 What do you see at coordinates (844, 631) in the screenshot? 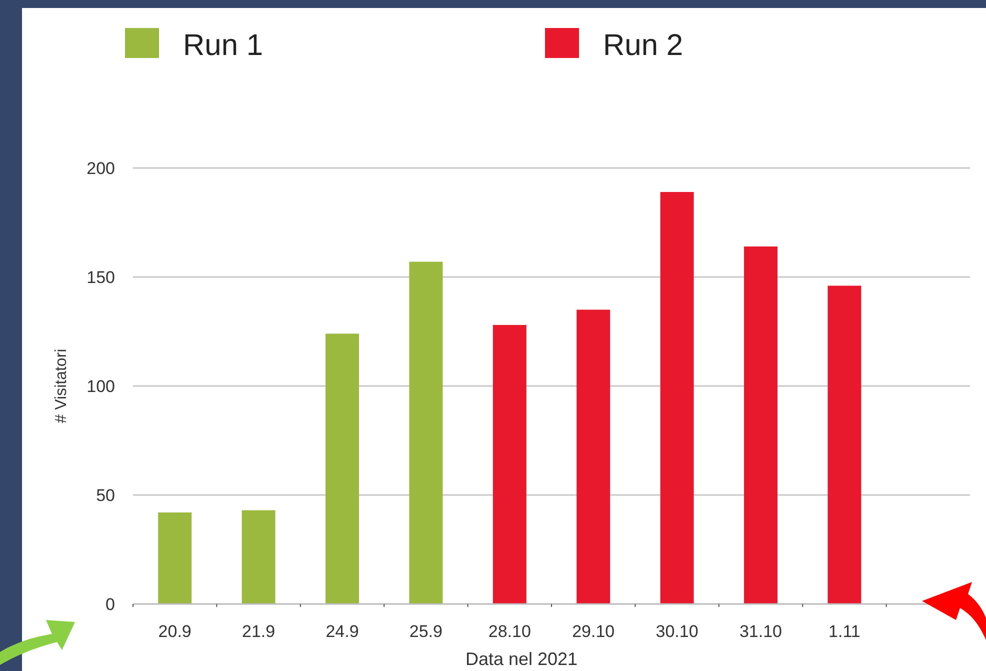
I see `x-tick-label: 1.11` at bounding box center [844, 631].